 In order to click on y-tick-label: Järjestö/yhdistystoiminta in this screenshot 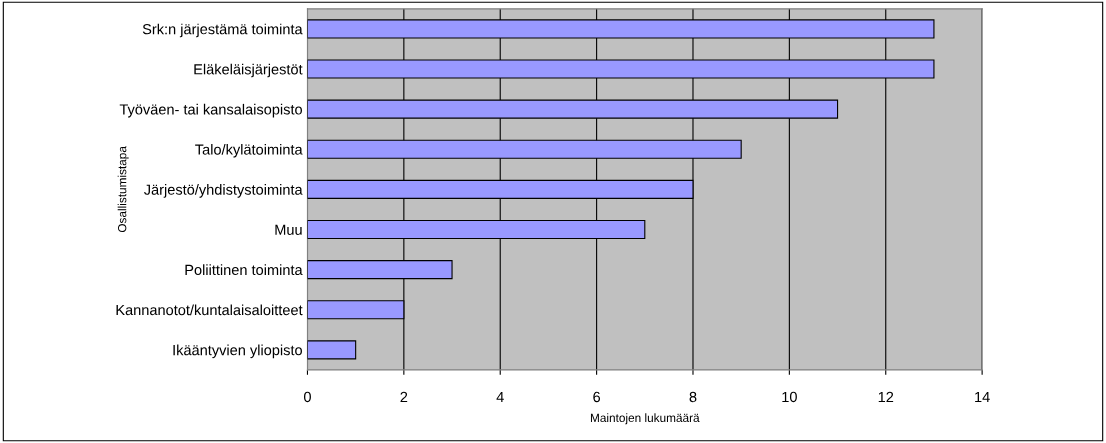, I will do `click(223, 191)`.